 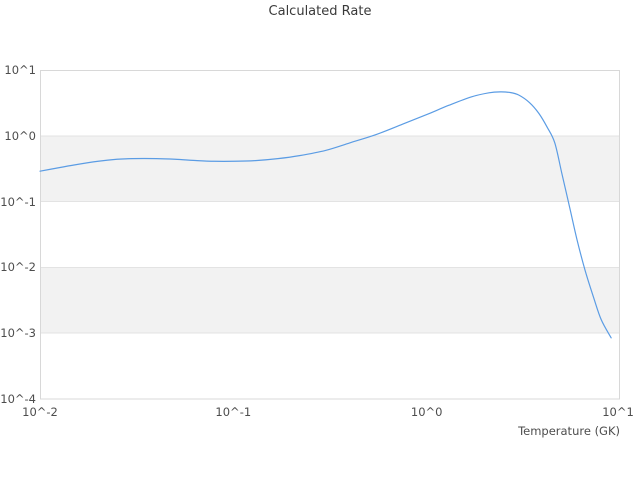 What do you see at coordinates (18, 201) in the screenshot?
I see `y-tick-label: 10^-1` at bounding box center [18, 201].